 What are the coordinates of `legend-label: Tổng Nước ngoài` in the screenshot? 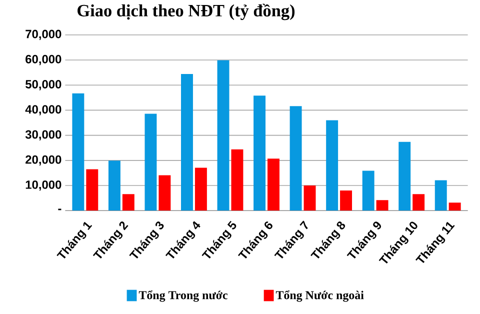 It's located at (320, 296).